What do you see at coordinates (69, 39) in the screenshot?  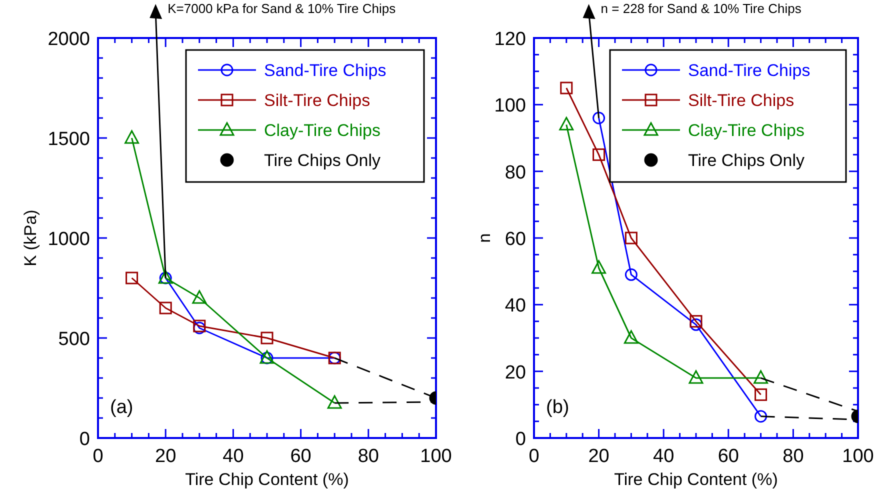 I see `y-tick-label: 2000` at bounding box center [69, 39].